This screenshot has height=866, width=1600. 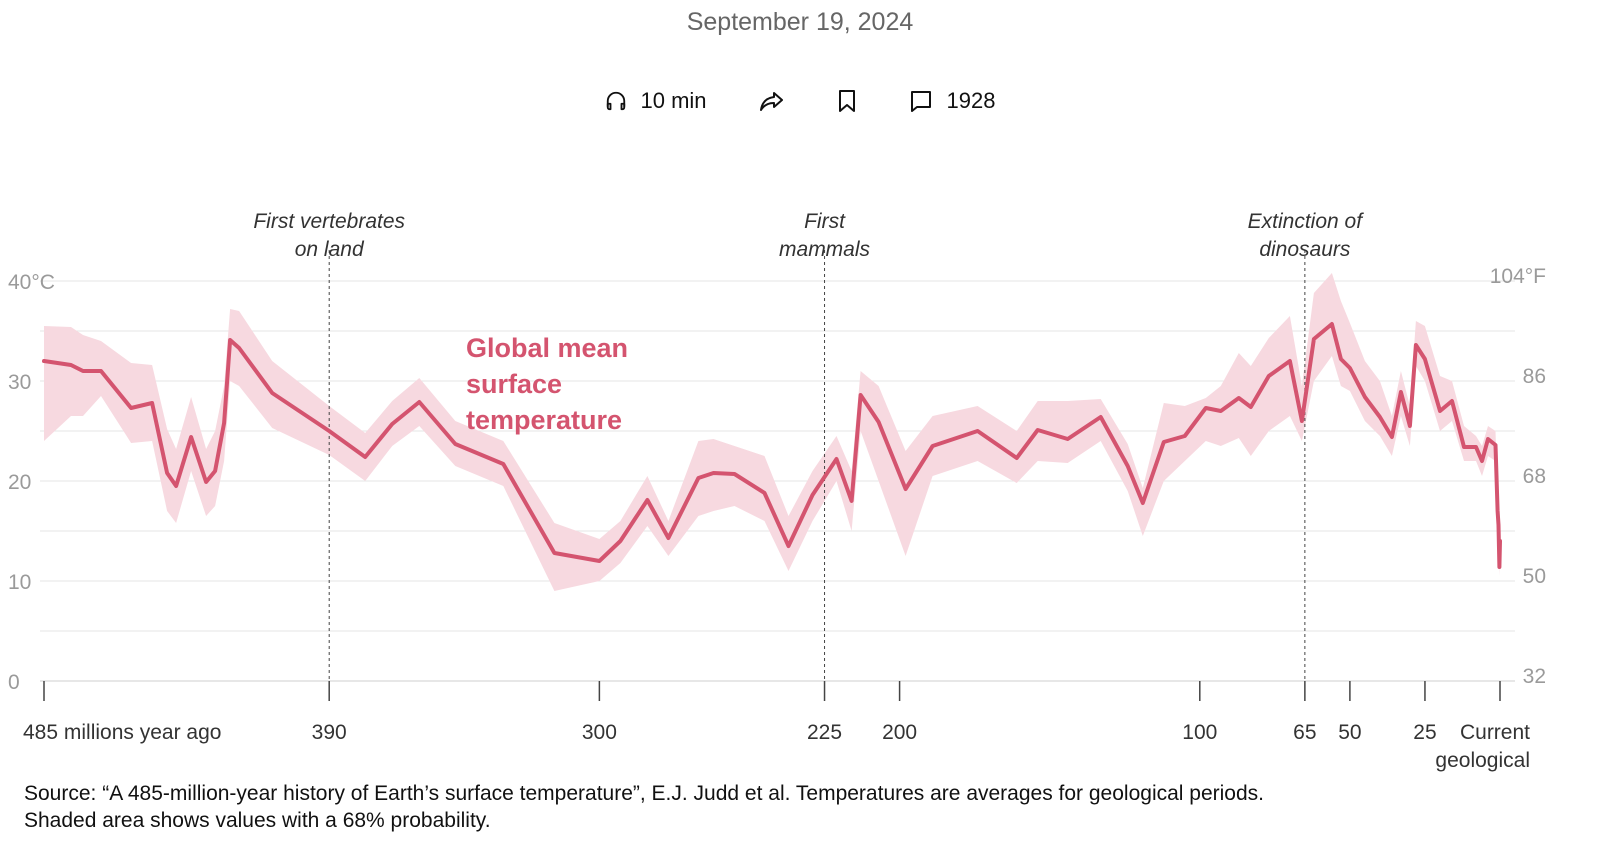 I want to click on y-left-tick-label: 30, so click(x=19, y=382).